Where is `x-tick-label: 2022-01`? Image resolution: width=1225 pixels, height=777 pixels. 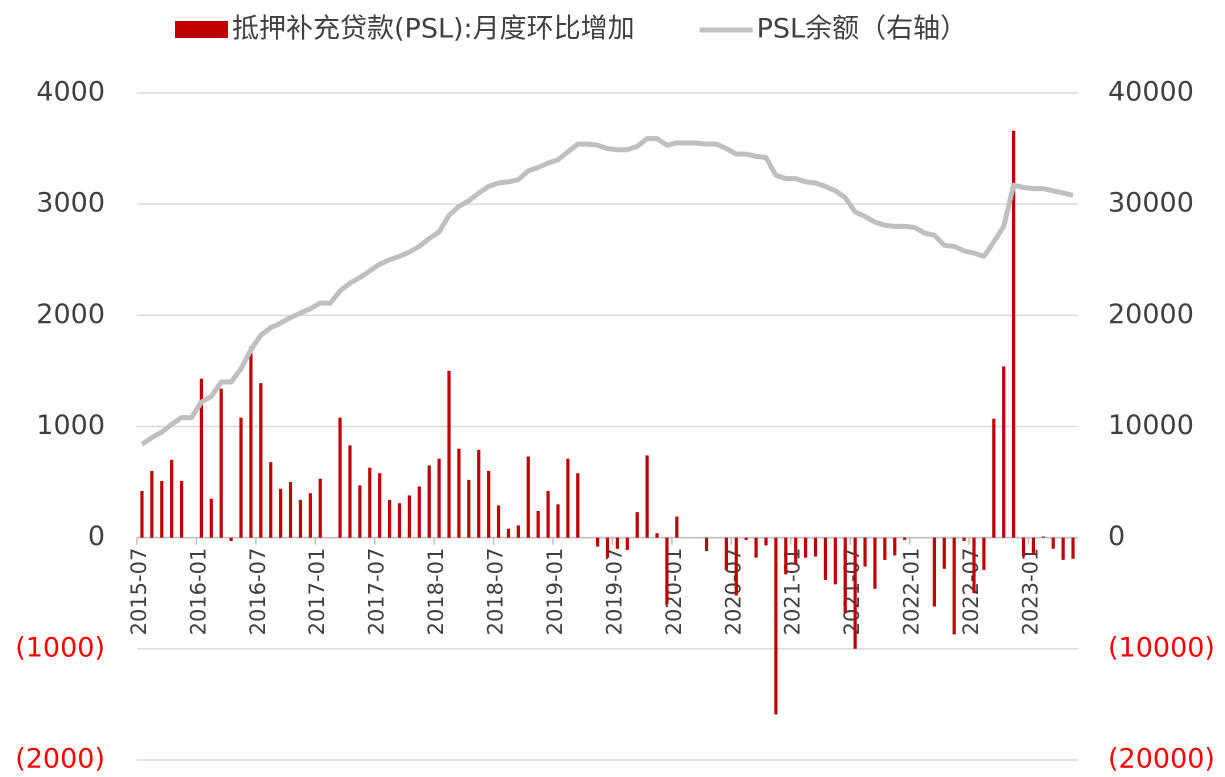
x-tick-label: 2022-01 is located at coordinates (912, 592).